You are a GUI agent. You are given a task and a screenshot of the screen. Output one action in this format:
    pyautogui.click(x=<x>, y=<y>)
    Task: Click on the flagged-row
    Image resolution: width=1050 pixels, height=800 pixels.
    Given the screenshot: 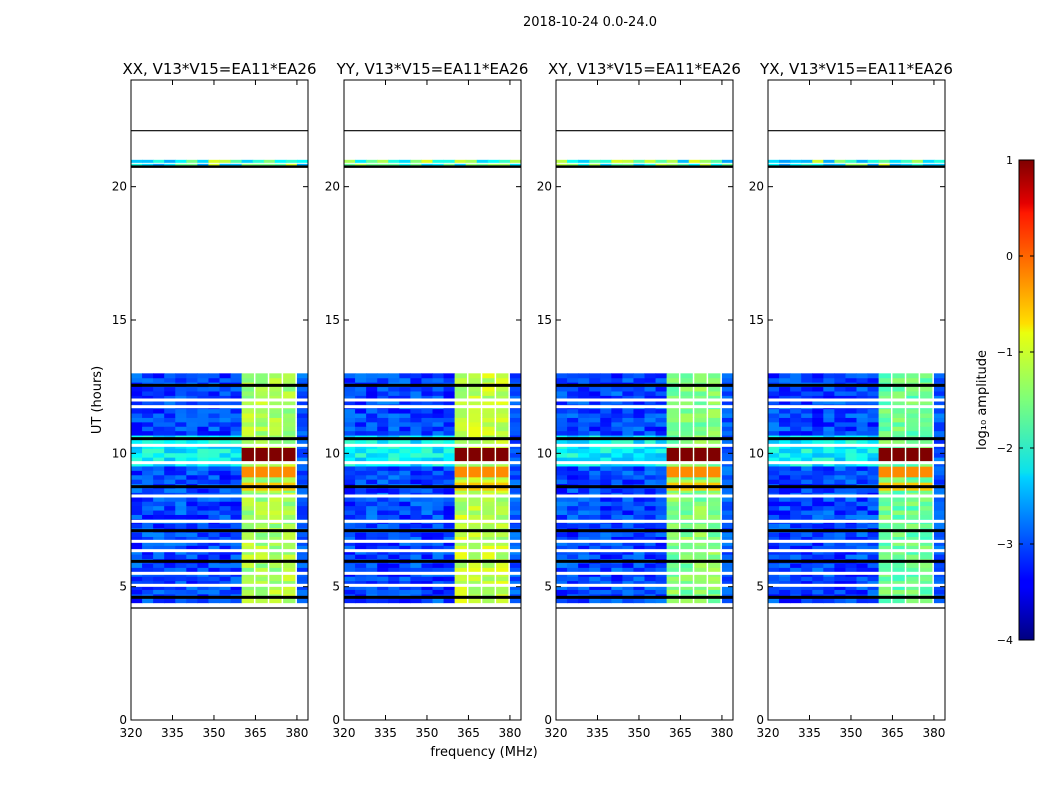 What is the action you would take?
    pyautogui.click(x=856, y=585)
    